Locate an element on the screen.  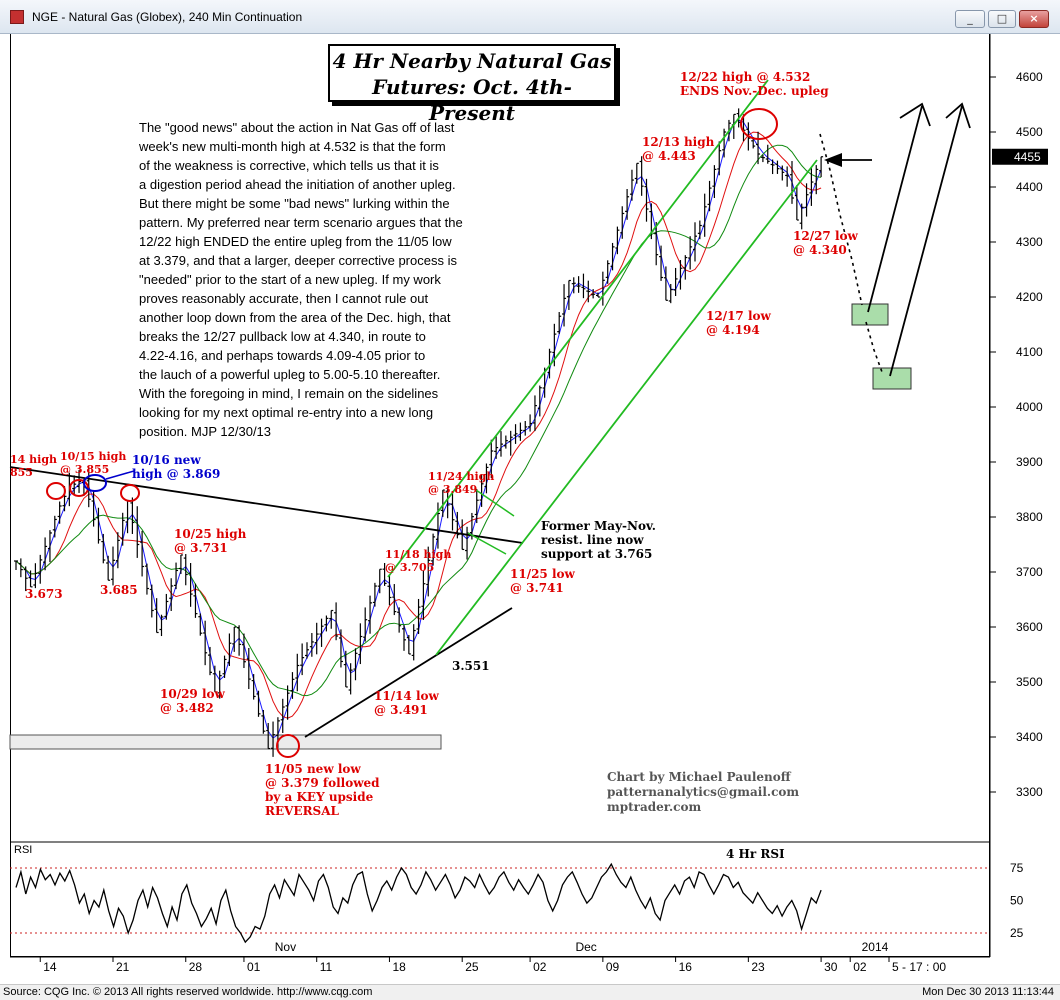
x-tick-label: 14 is located at coordinates (50, 967).